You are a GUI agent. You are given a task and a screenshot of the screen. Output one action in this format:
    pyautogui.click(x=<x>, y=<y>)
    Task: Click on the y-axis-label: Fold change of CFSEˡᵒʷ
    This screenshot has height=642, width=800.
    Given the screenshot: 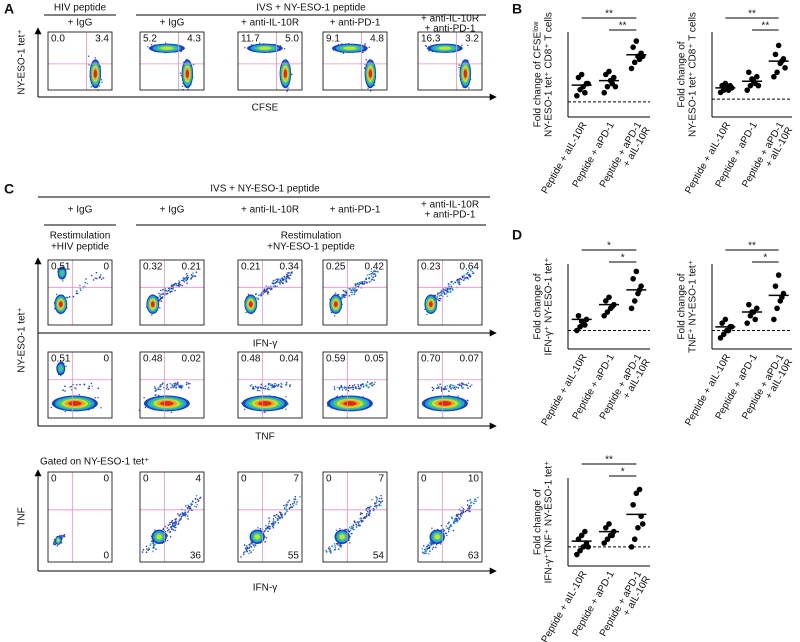 What is the action you would take?
    pyautogui.click(x=538, y=74)
    